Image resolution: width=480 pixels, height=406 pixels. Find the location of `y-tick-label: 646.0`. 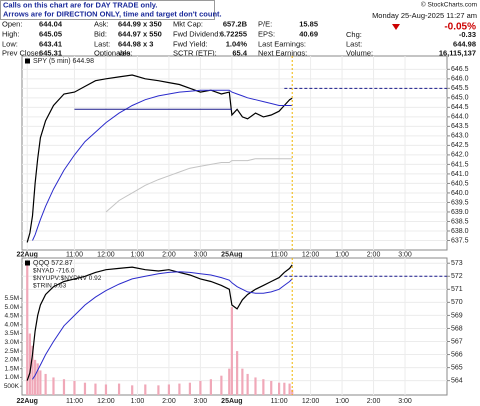

y-tick-label: 646.0 is located at coordinates (460, 79).